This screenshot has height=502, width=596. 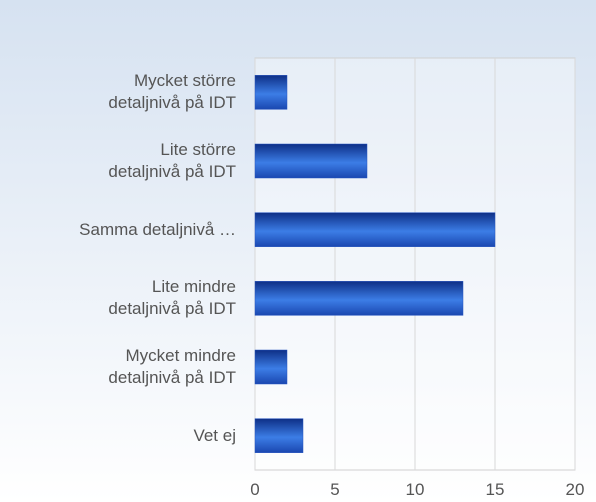 I want to click on x-tick-label: 20, so click(x=575, y=489).